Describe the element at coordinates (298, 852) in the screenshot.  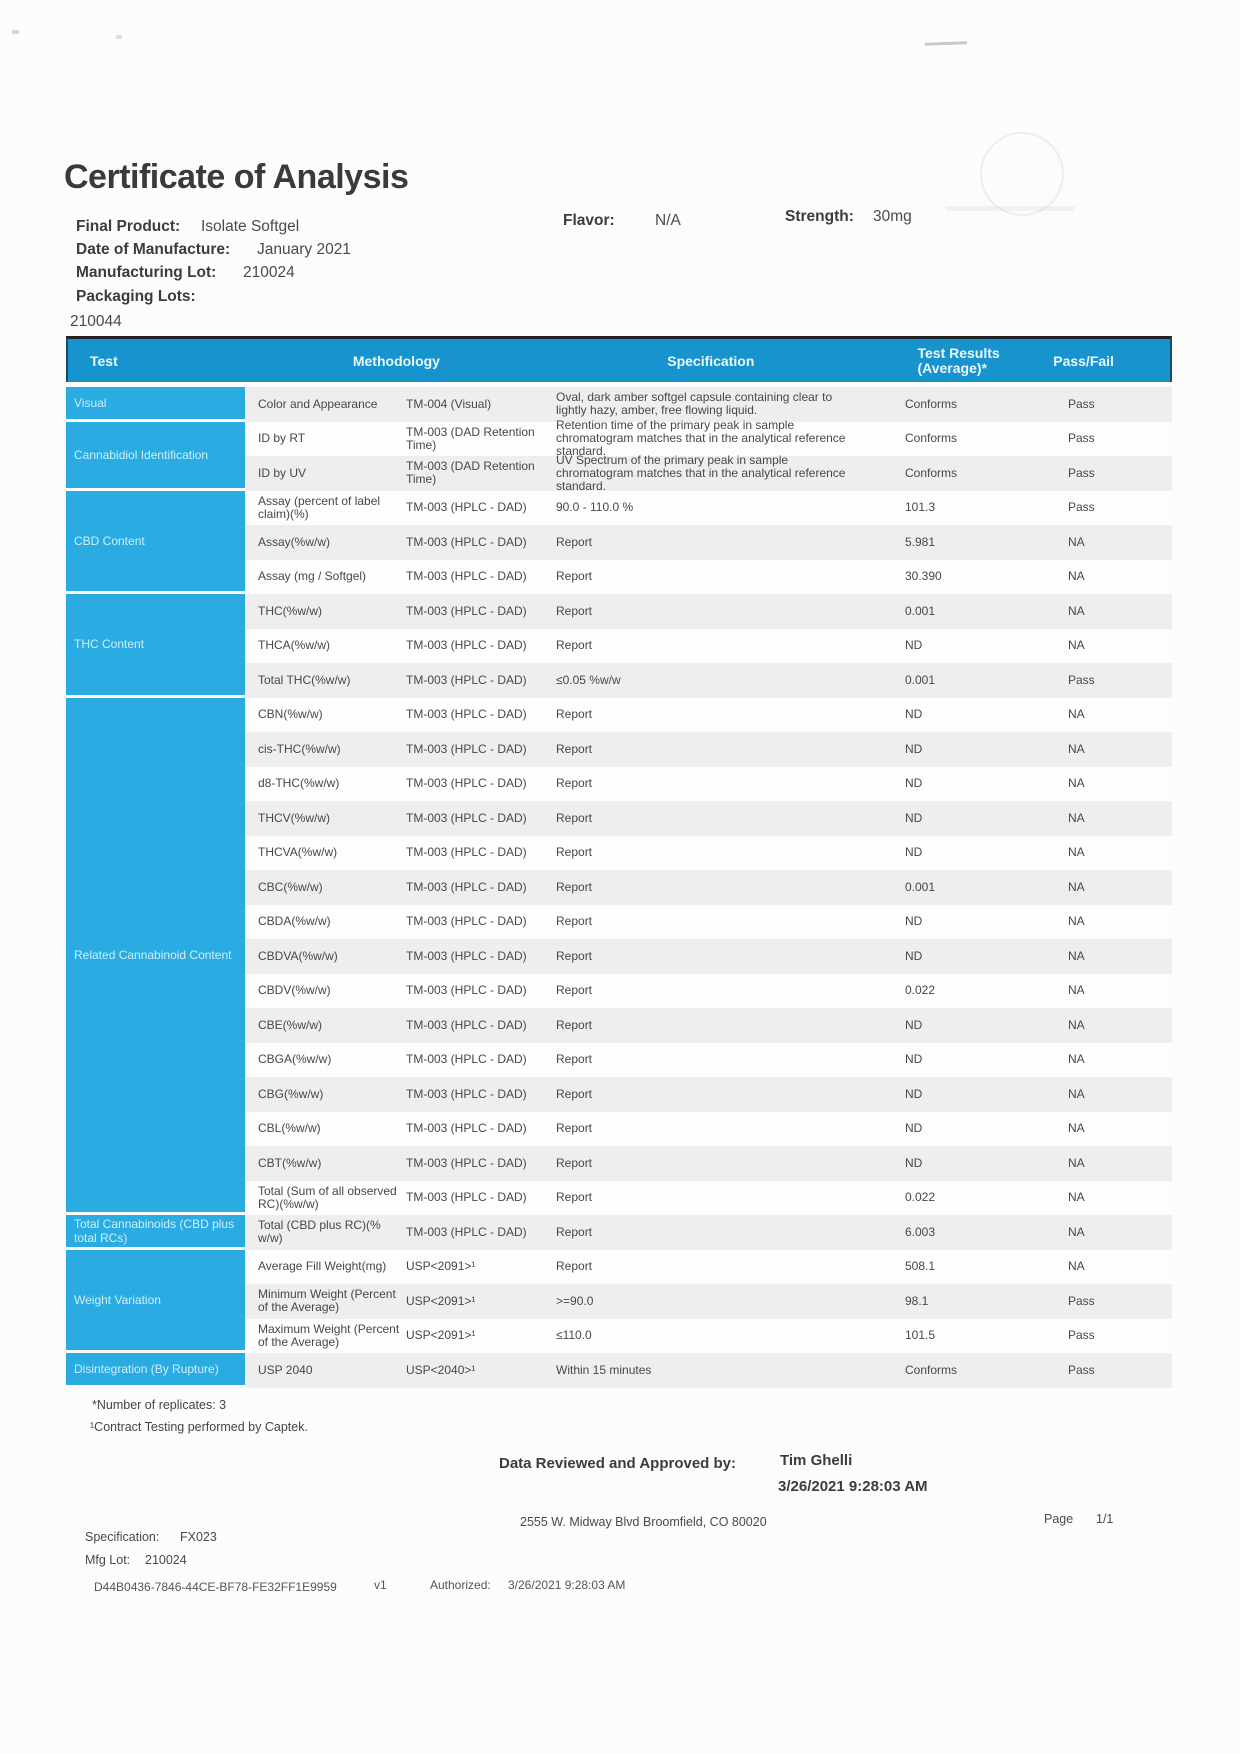
I see `cell-test-name: THCVA(%w/w)` at that location.